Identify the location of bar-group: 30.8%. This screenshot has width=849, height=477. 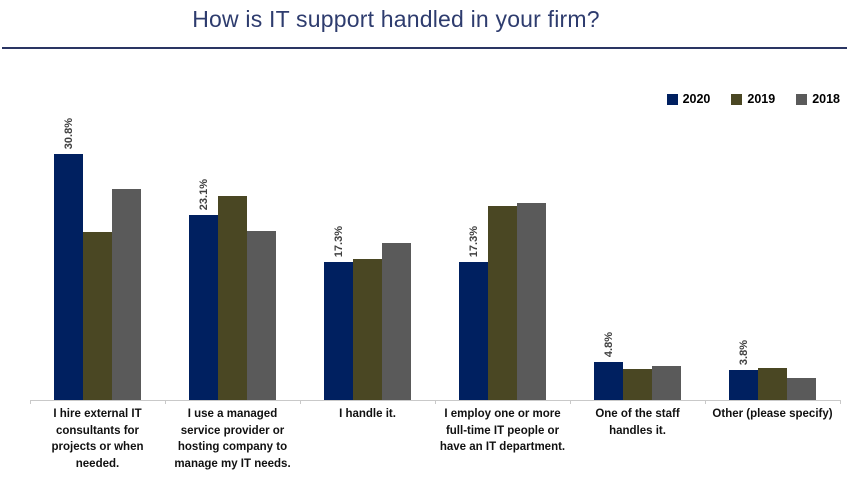
(97, 245).